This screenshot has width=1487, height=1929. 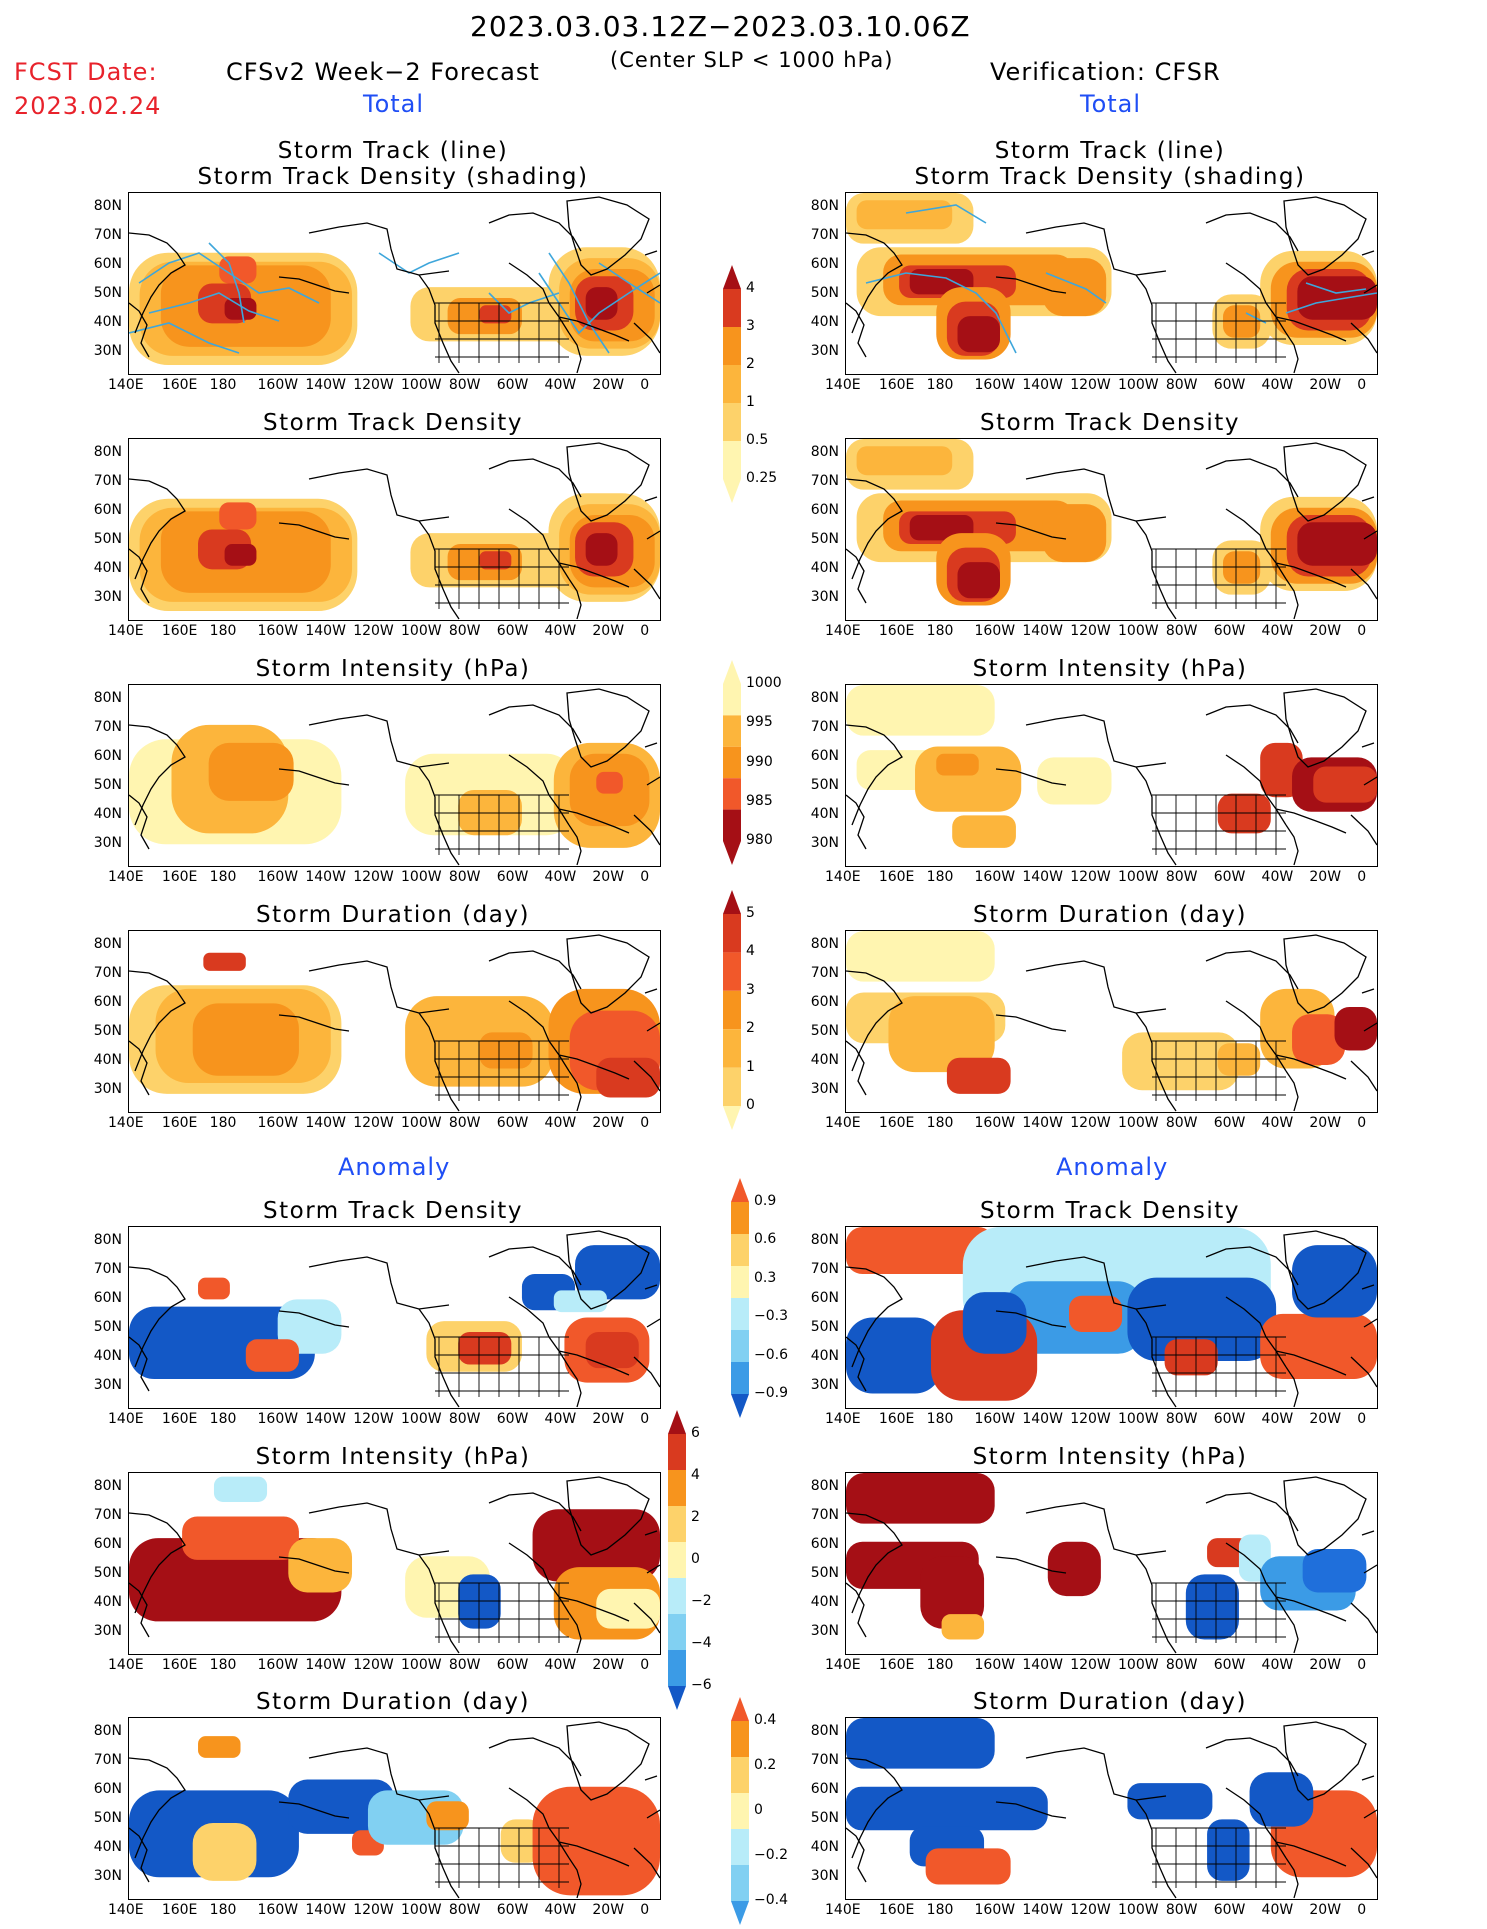 I want to click on lon-tick-label: 140W, so click(x=325, y=1419).